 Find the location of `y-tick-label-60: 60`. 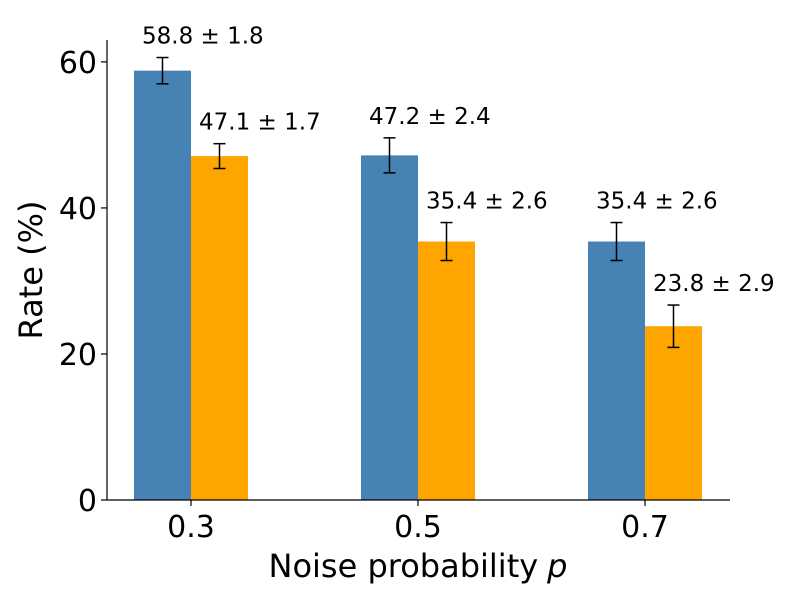

y-tick-label-60: 60 is located at coordinates (78, 63).